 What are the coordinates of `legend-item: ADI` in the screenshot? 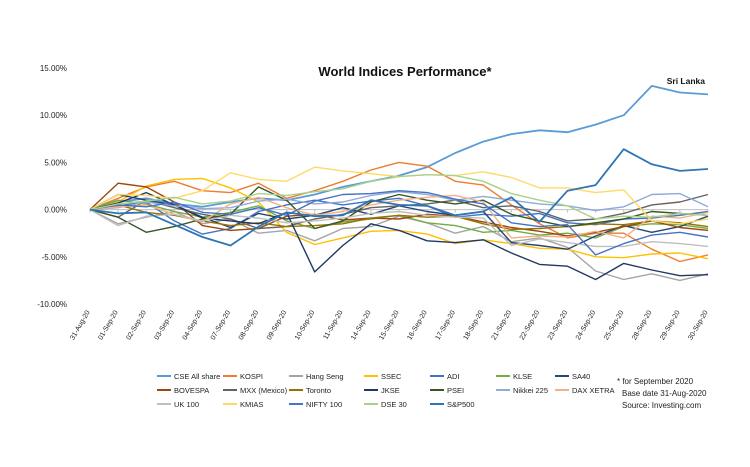 It's located at (445, 376).